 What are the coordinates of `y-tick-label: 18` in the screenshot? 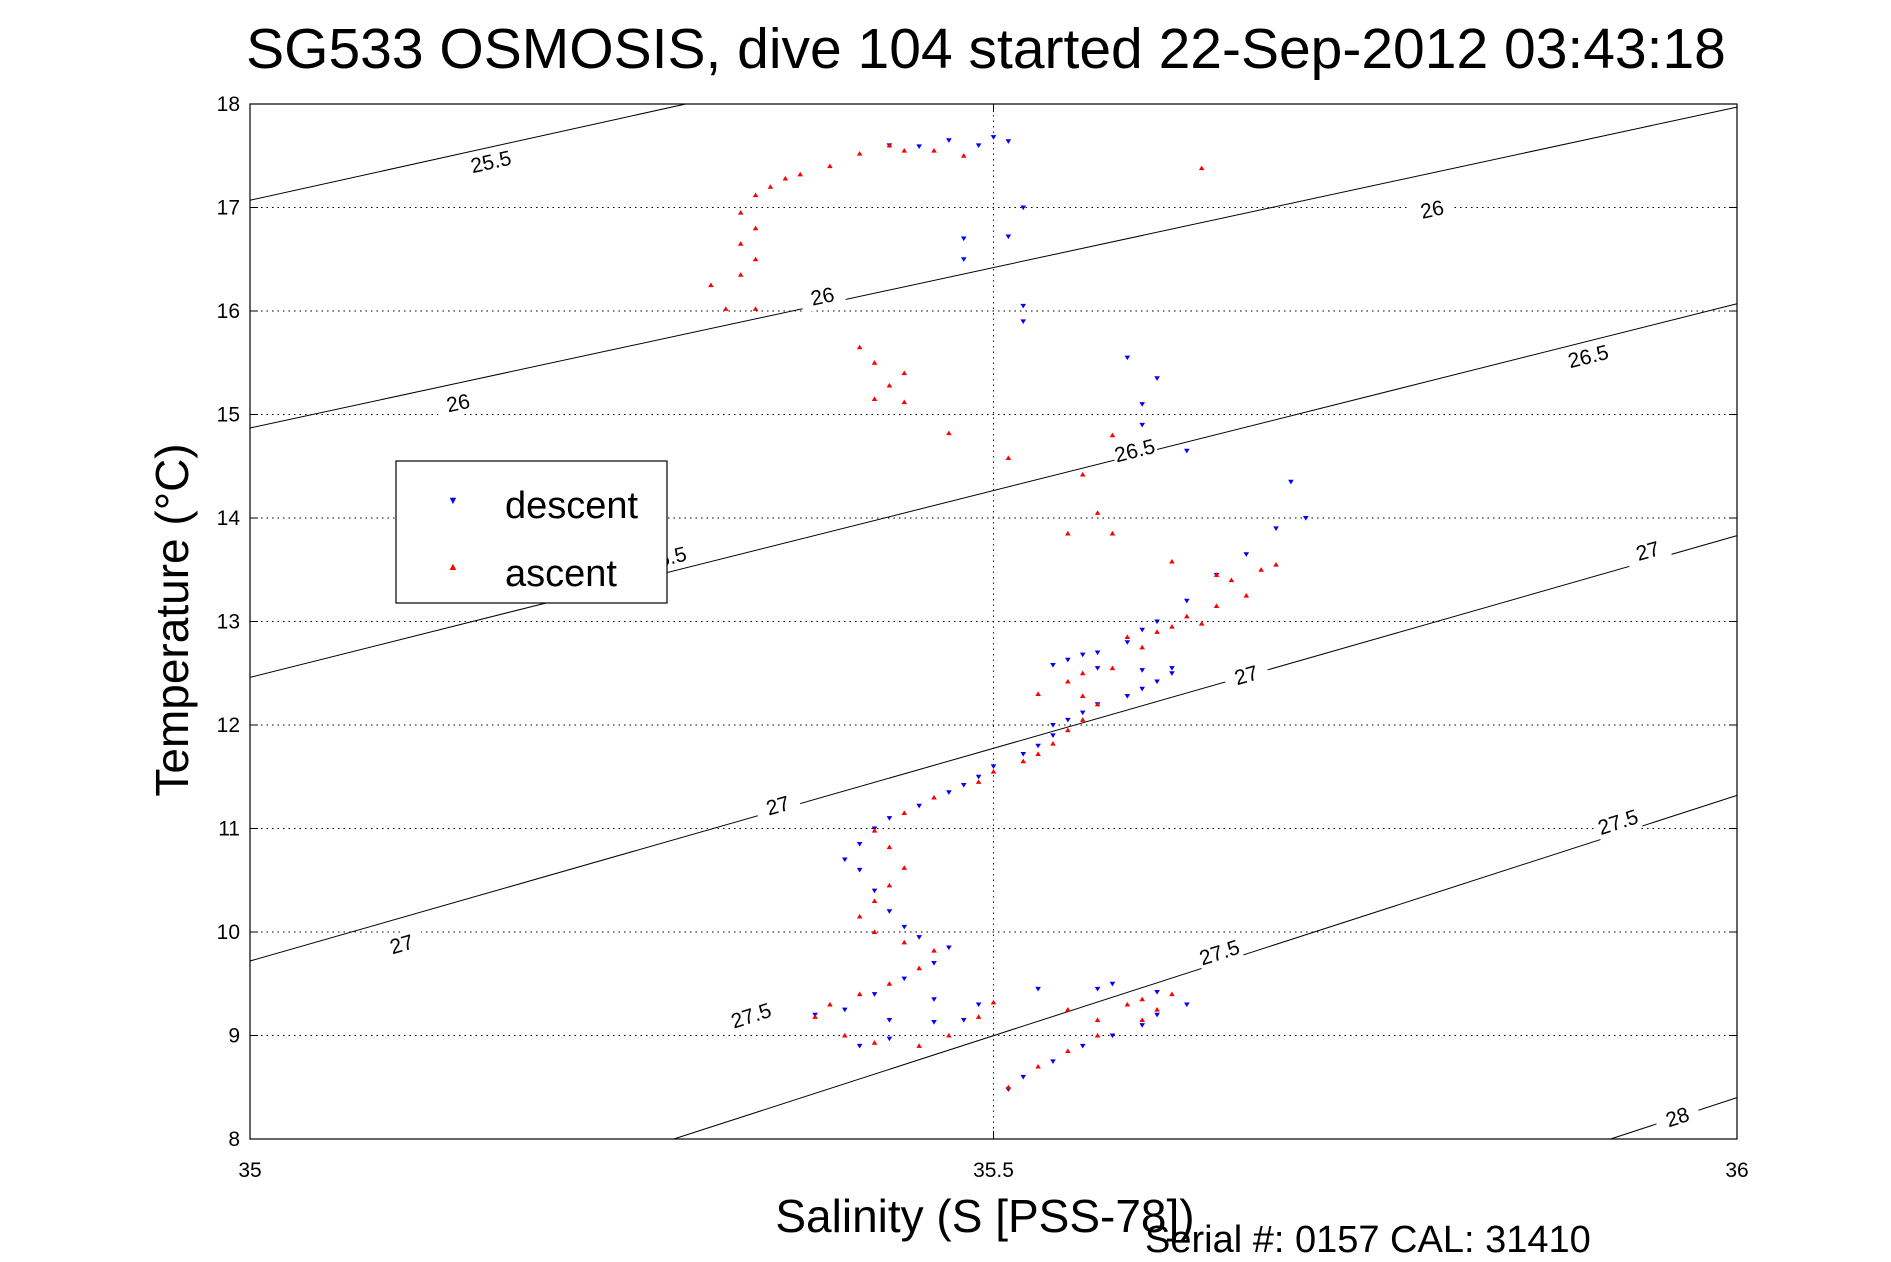 It's located at (228, 104).